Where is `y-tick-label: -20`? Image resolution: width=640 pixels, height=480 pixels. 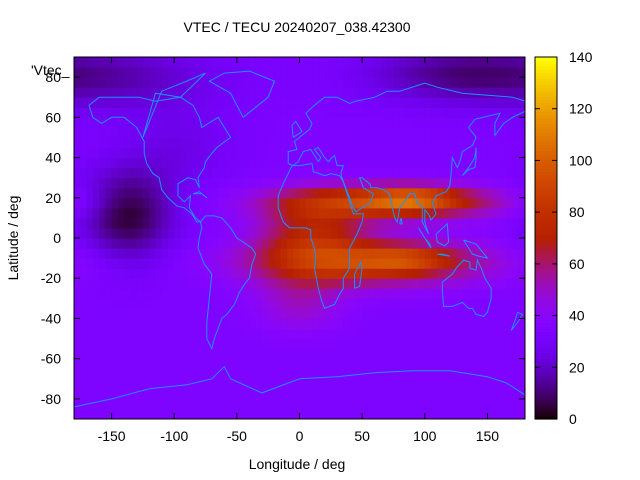 y-tick-label: -20 is located at coordinates (51, 278).